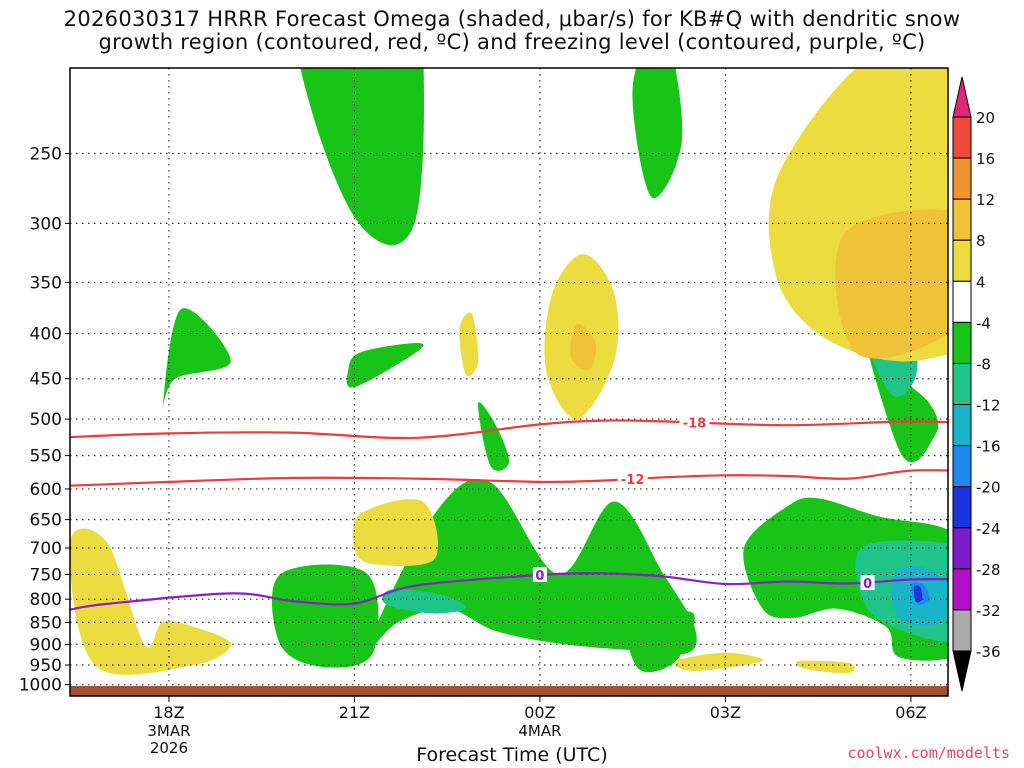  Describe the element at coordinates (988, 652) in the screenshot. I see `colorbar-label: -36` at that location.